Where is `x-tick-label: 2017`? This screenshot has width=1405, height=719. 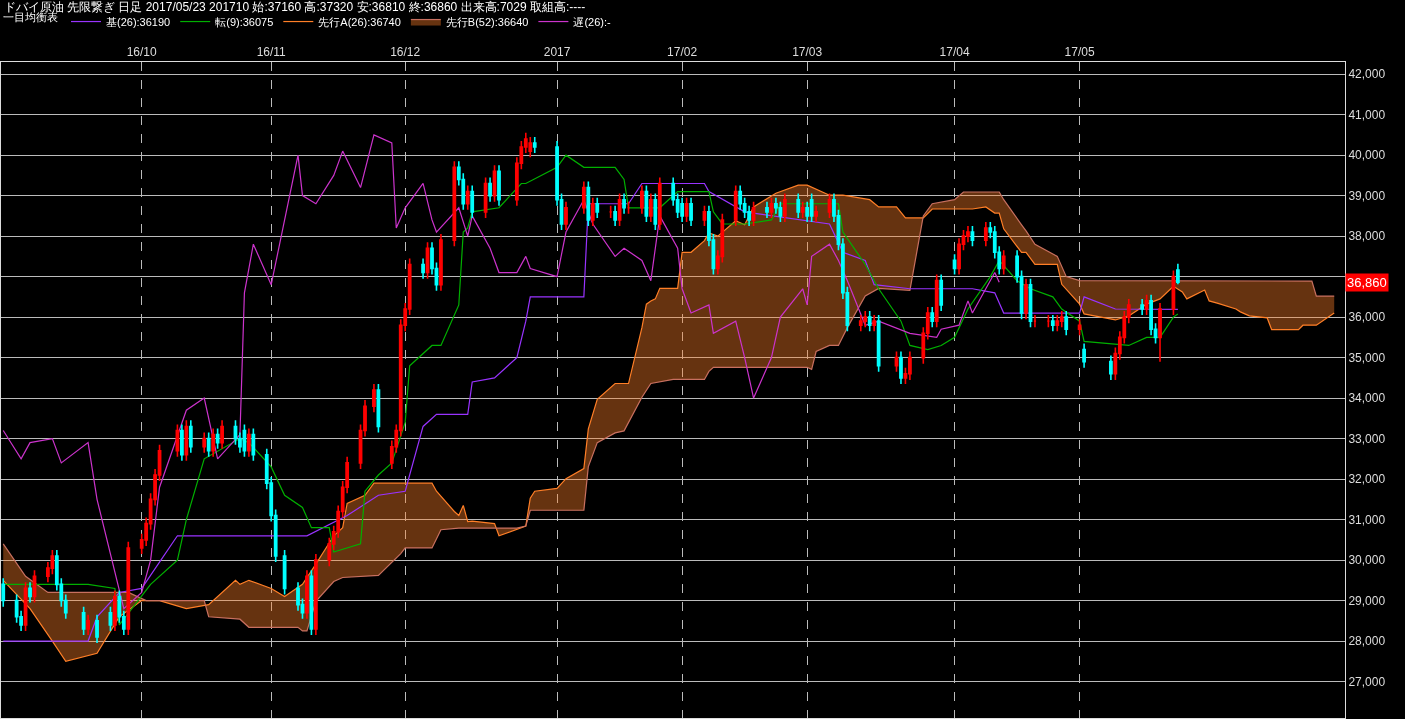 x-tick-label: 2017 is located at coordinates (557, 52).